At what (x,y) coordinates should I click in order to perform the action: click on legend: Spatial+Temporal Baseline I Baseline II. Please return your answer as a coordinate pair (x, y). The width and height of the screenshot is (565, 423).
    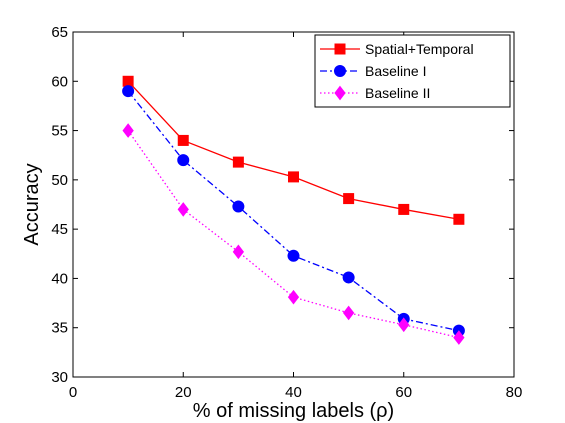
    Looking at the image, I should click on (412, 71).